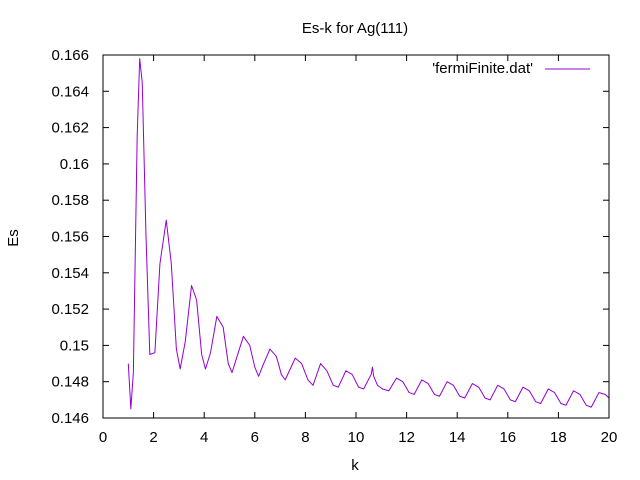 The width and height of the screenshot is (640, 480). Describe the element at coordinates (558, 437) in the screenshot. I see `x-tick-label: 18` at that location.